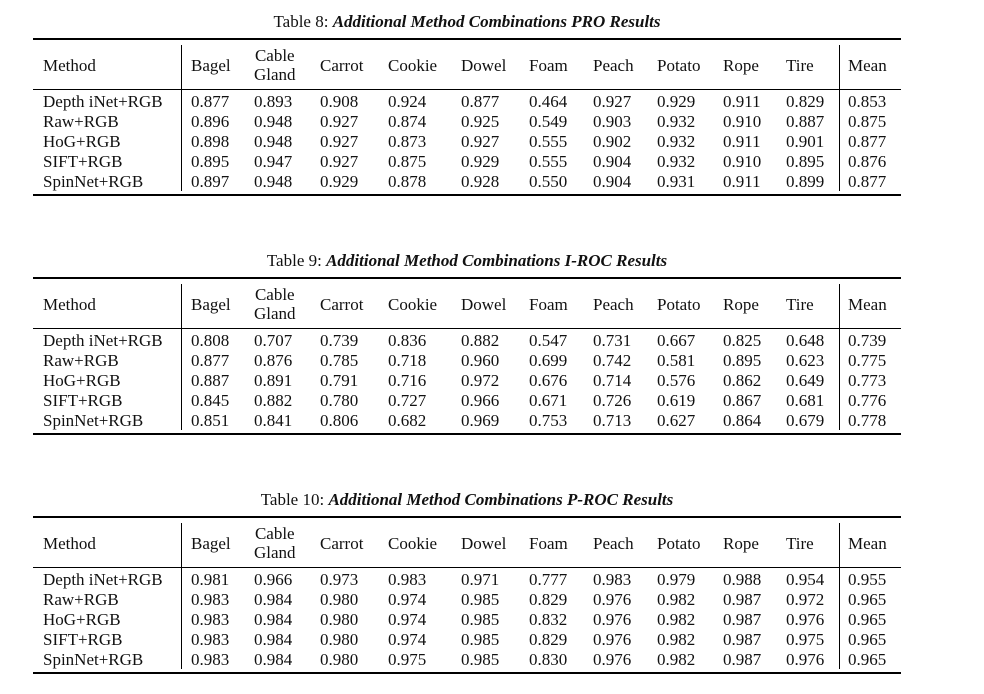  What do you see at coordinates (480, 420) in the screenshot?
I see `table-cell: 0.969` at bounding box center [480, 420].